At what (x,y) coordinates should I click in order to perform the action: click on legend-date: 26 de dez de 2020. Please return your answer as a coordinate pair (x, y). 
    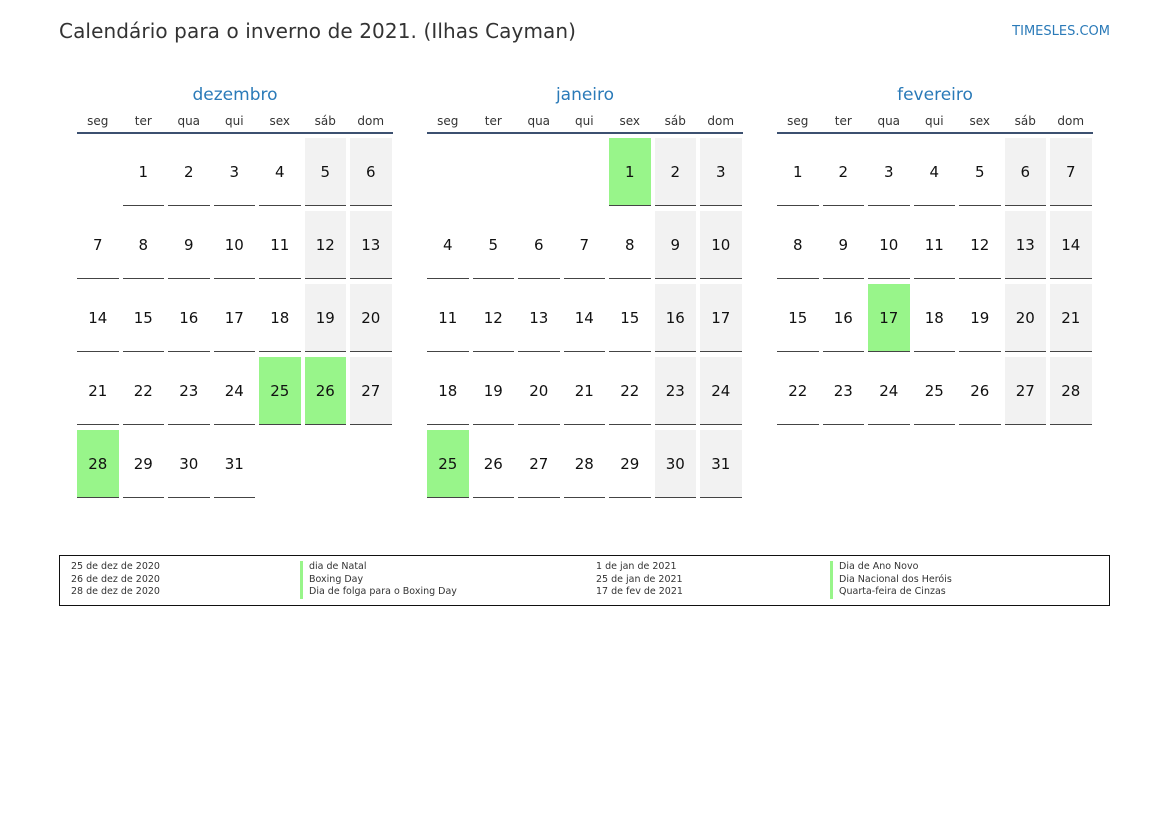
    Looking at the image, I should click on (115, 579).